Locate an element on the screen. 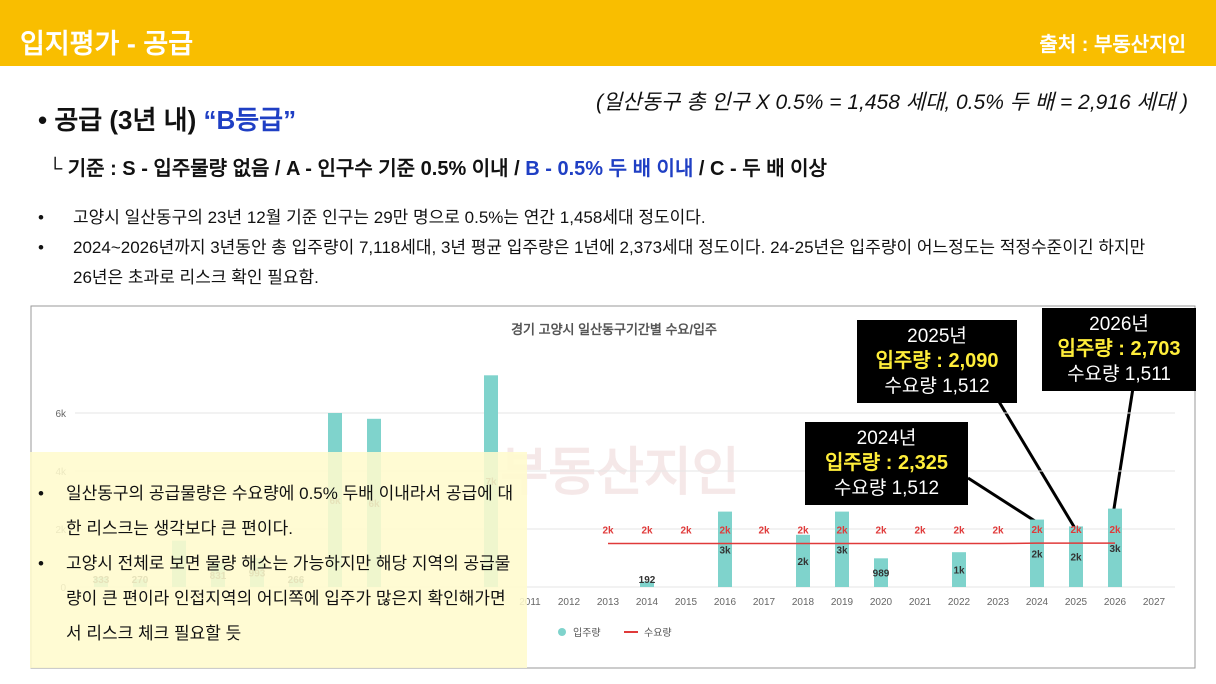  heading-grade: “B등급” is located at coordinates (250, 120).